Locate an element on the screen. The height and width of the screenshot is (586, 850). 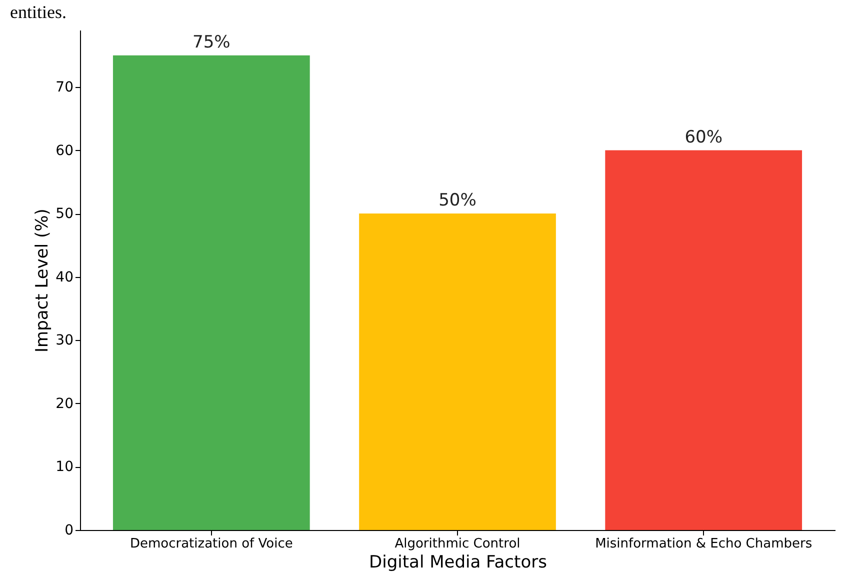
x-tick-label: Democratization of Voice is located at coordinates (211, 544).